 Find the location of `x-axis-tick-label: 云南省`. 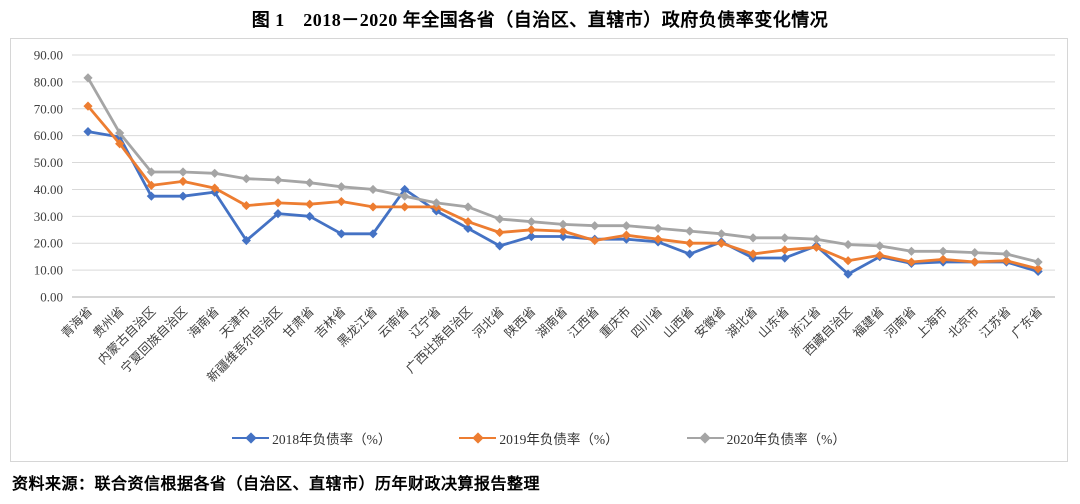

x-axis-tick-label: 云南省 is located at coordinates (393, 322).